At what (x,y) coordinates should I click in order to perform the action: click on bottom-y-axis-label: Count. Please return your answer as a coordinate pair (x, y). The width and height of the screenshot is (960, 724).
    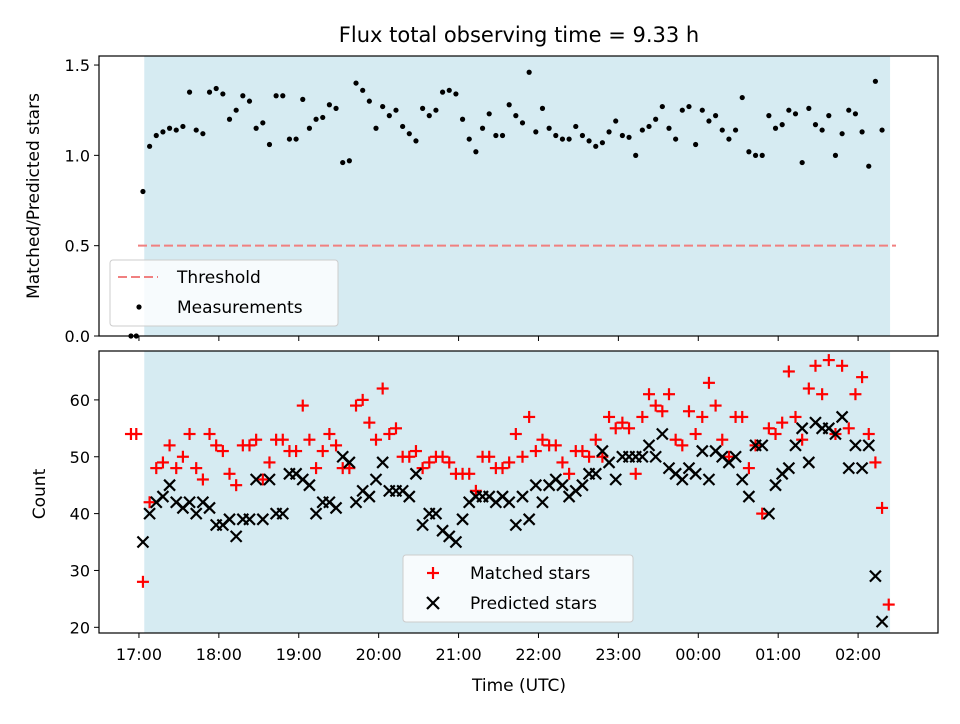
    Looking at the image, I should click on (40, 493).